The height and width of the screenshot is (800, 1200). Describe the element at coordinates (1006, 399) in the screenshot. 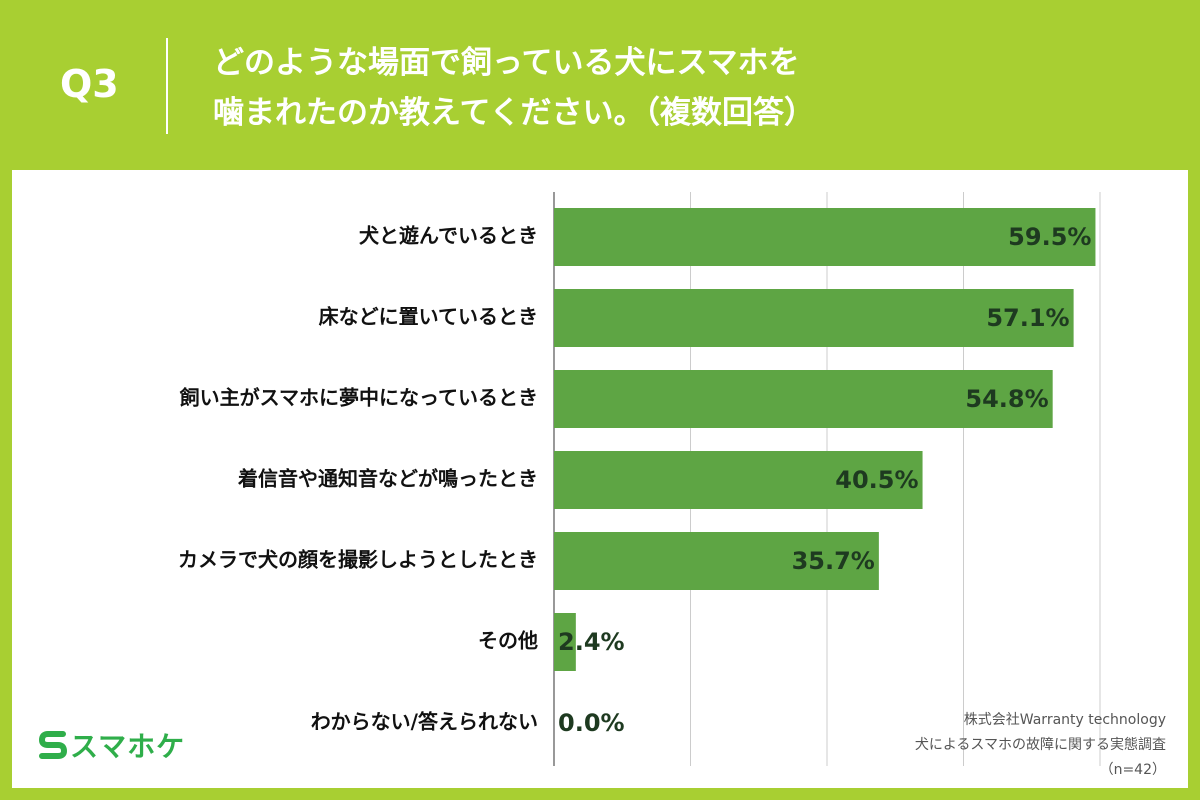

I see `data-label: 54.8%` at that location.